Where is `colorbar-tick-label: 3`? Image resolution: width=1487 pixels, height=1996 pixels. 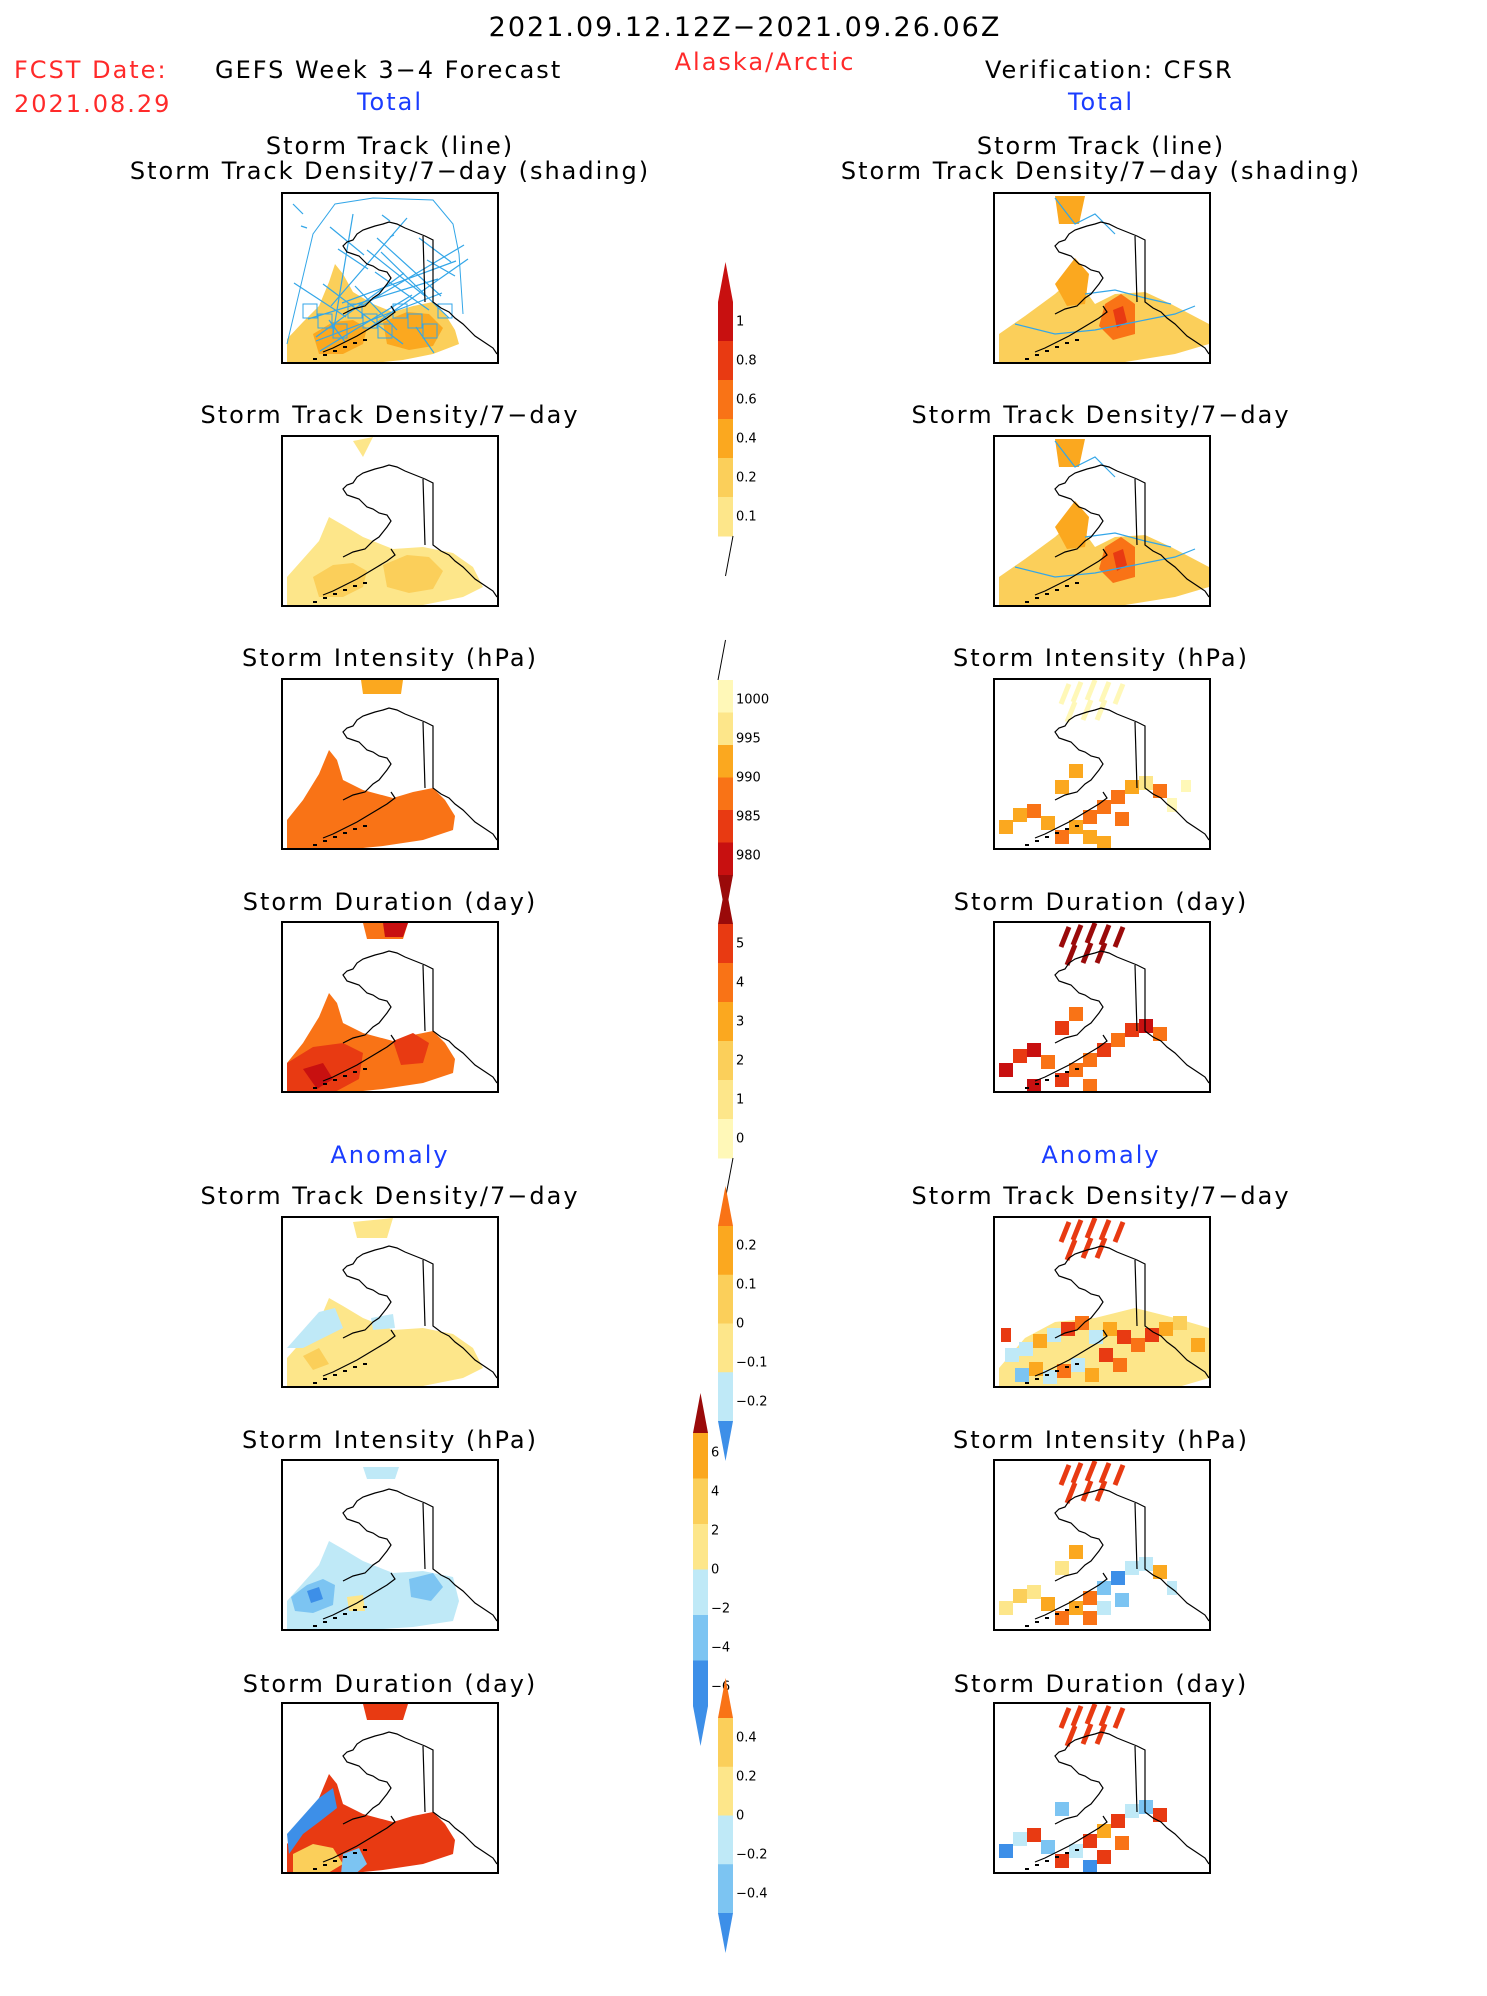
colorbar-tick-label: 3 is located at coordinates (740, 1021).